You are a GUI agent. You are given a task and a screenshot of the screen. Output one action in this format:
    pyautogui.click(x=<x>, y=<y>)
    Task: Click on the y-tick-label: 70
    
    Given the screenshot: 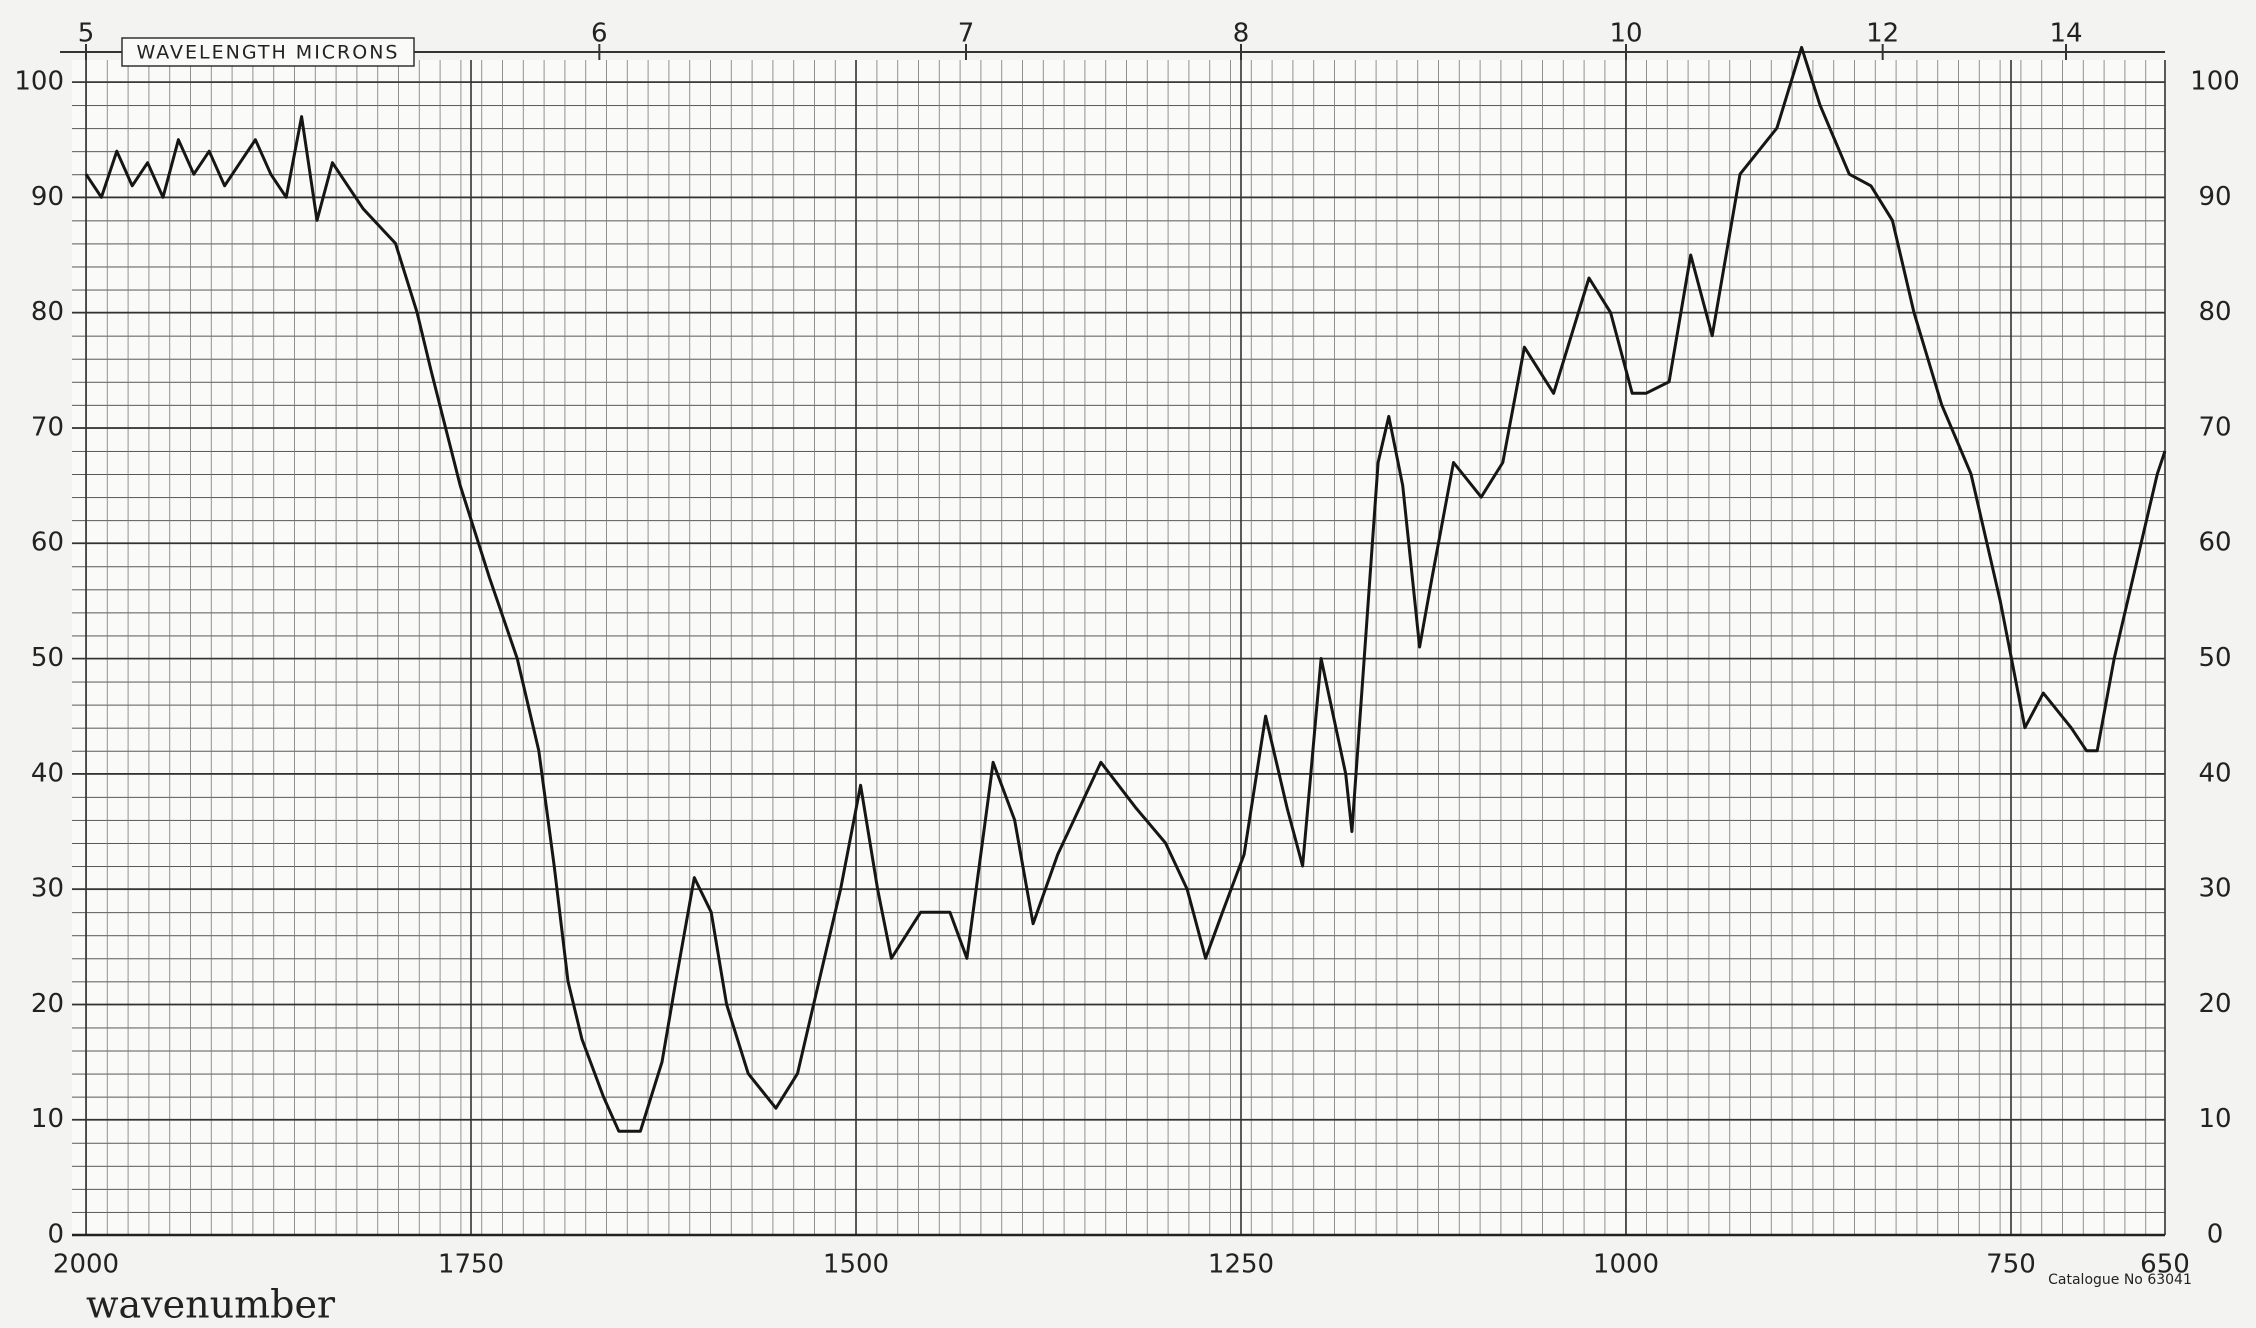 What is the action you would take?
    pyautogui.click(x=47, y=427)
    